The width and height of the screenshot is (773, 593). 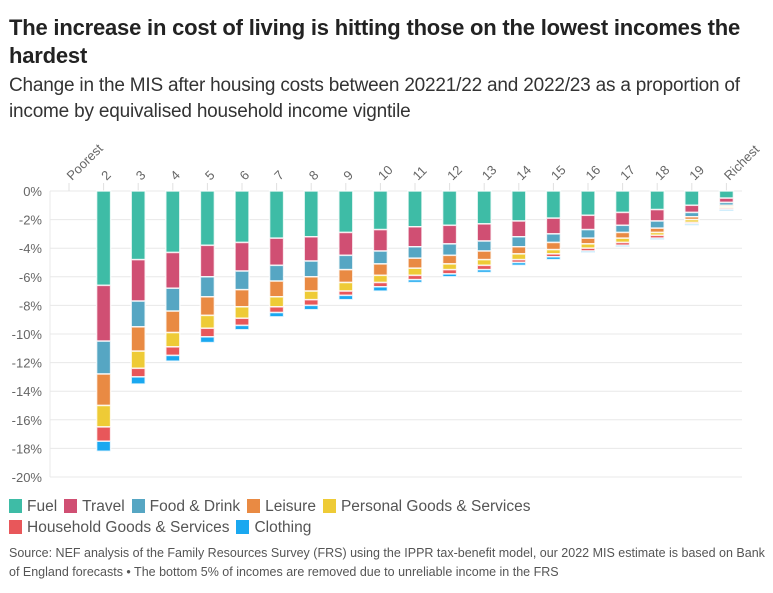 I want to click on legend-item: Household Goods & Services, so click(x=119, y=527).